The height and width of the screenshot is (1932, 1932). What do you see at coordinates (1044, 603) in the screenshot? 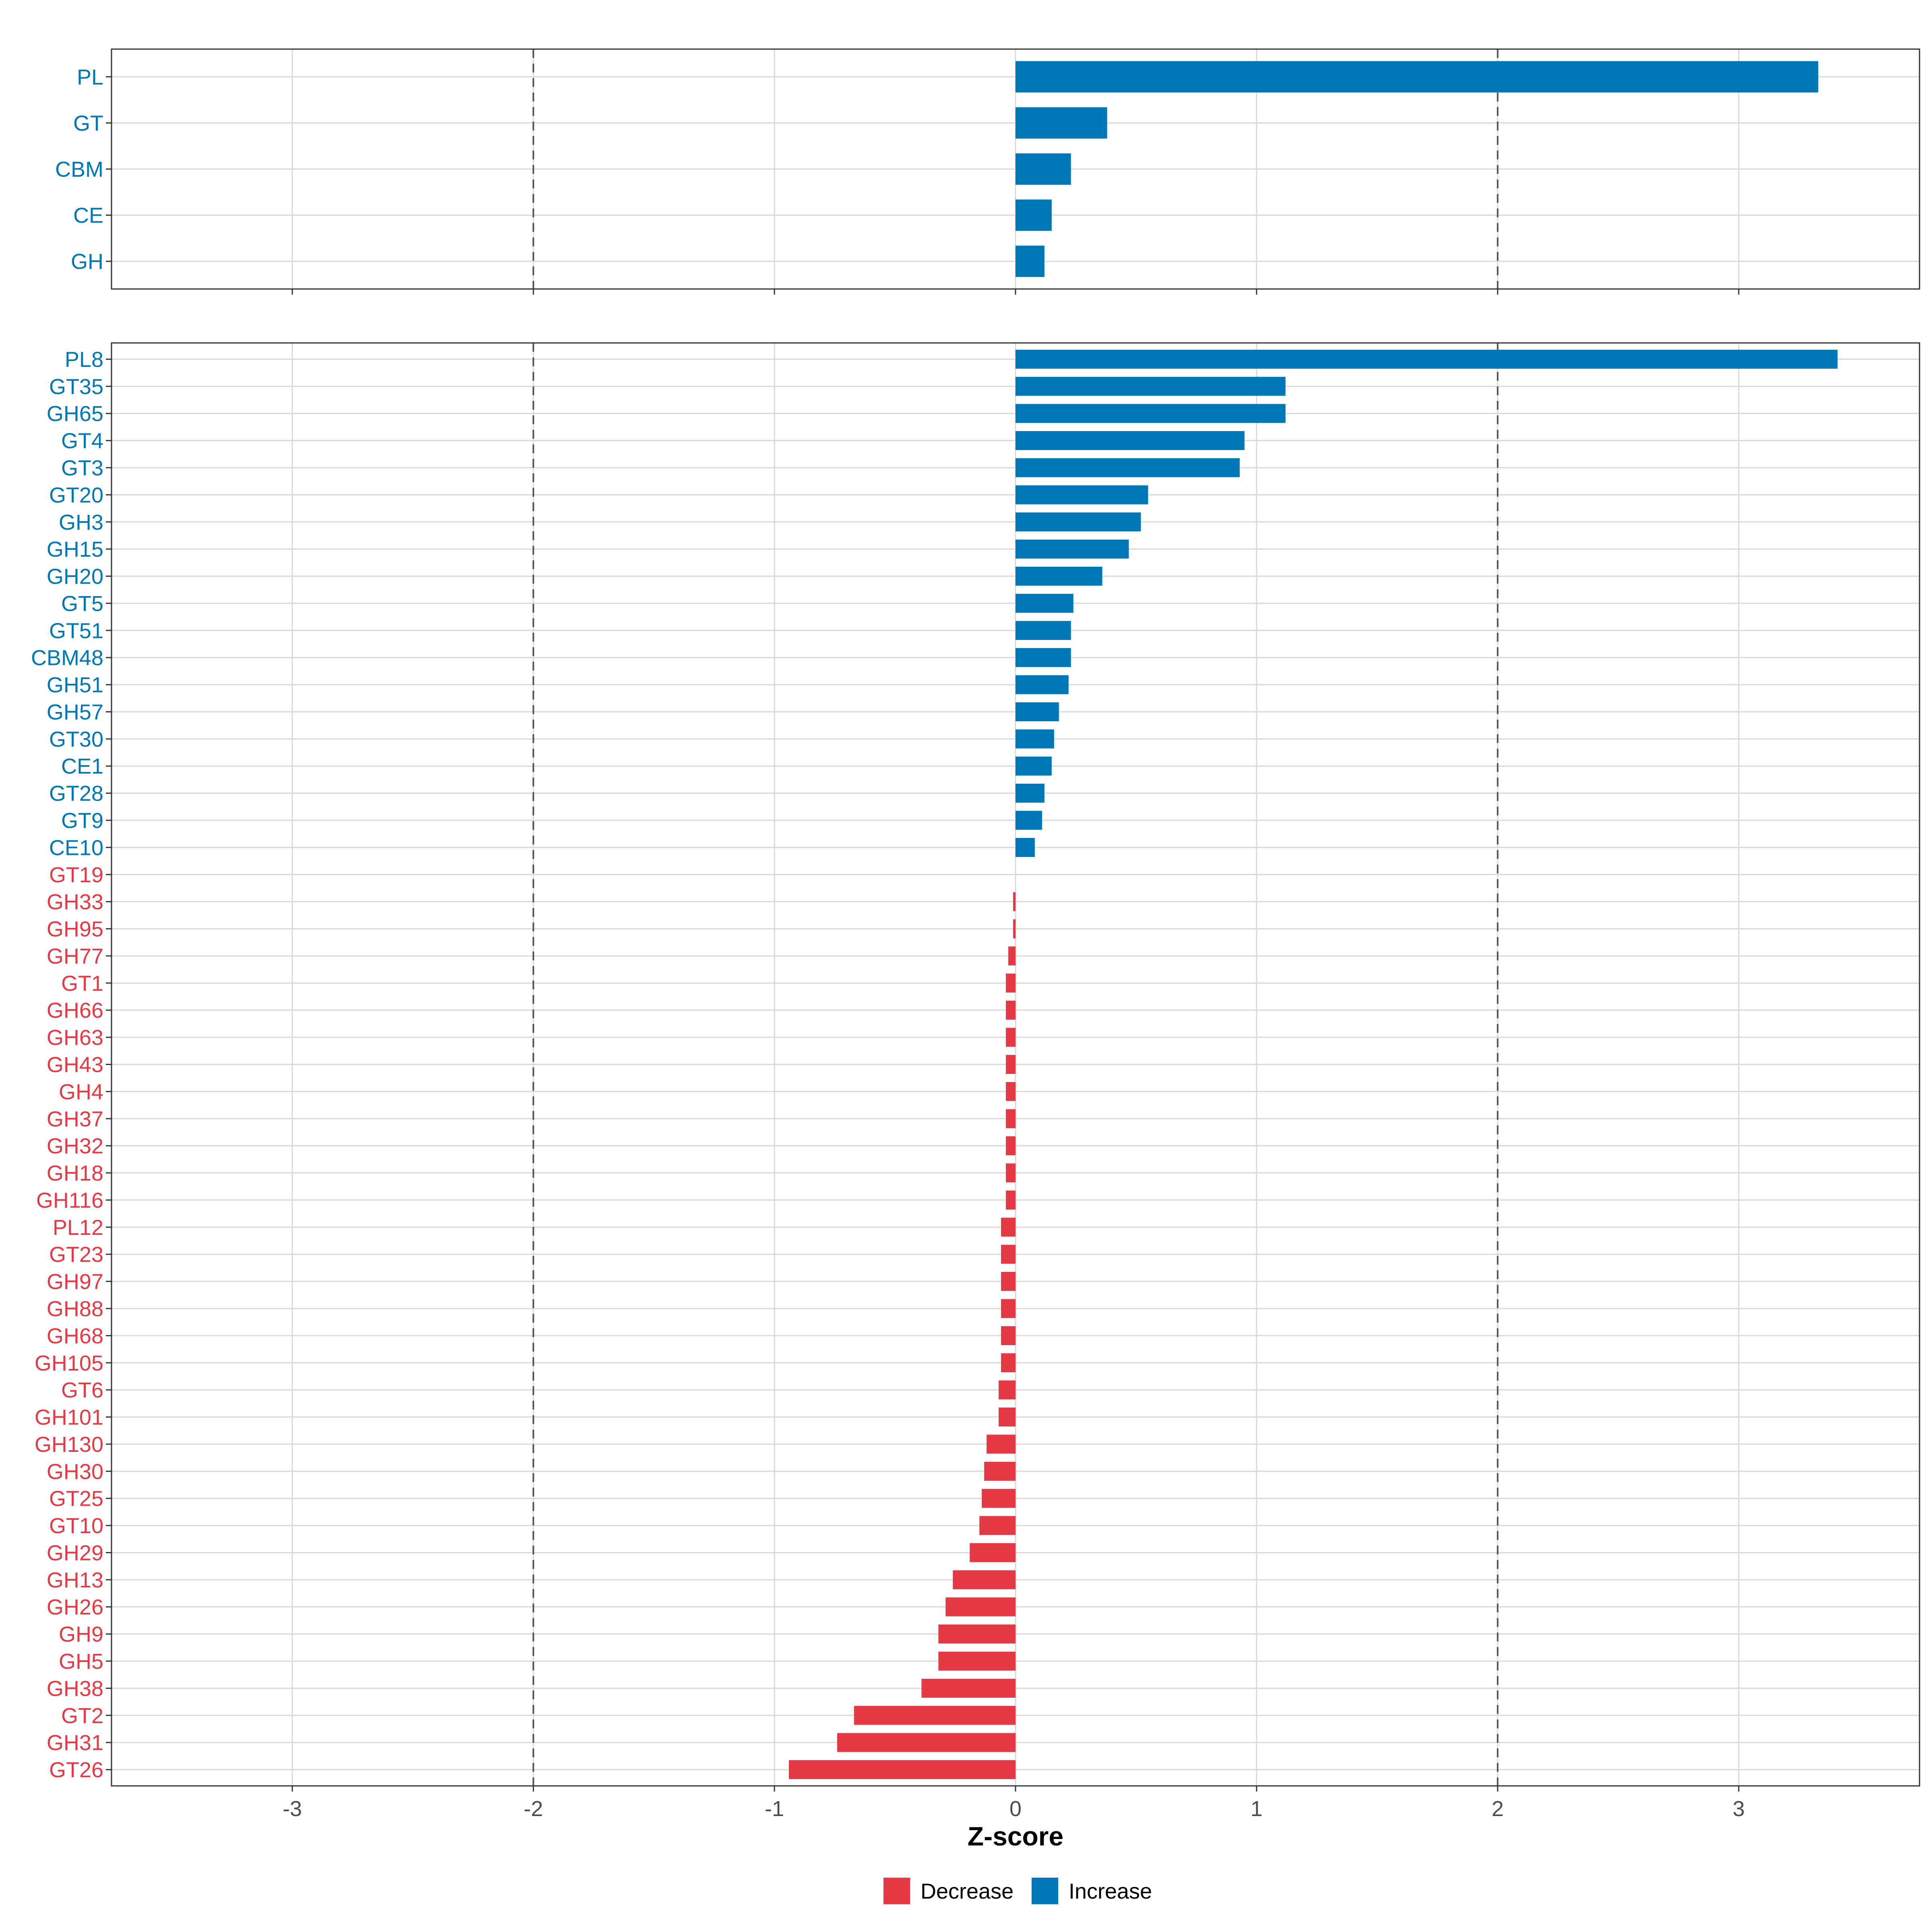
I see `bar-gt5` at bounding box center [1044, 603].